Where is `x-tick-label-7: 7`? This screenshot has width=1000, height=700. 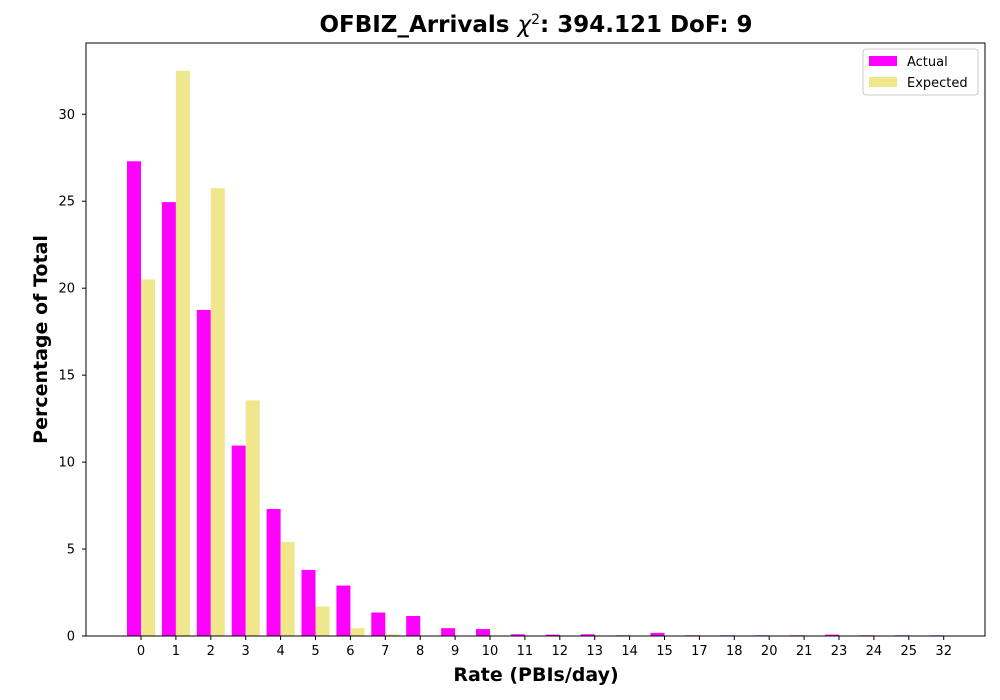 x-tick-label-7: 7 is located at coordinates (385, 651).